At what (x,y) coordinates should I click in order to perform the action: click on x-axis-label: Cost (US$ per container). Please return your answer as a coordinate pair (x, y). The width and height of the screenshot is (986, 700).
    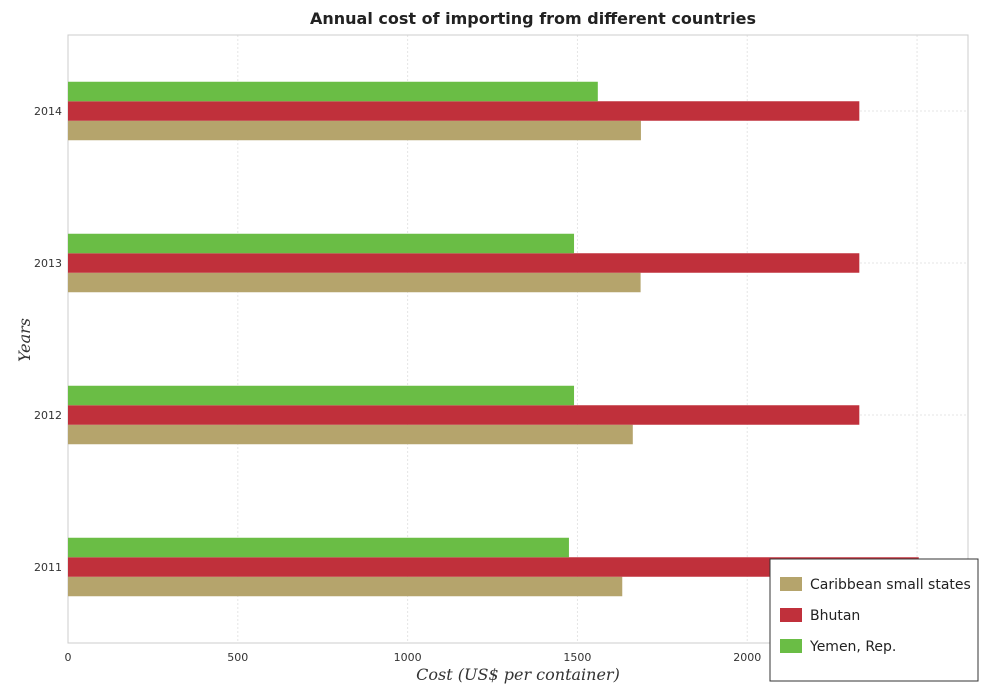
    Looking at the image, I should click on (518, 674).